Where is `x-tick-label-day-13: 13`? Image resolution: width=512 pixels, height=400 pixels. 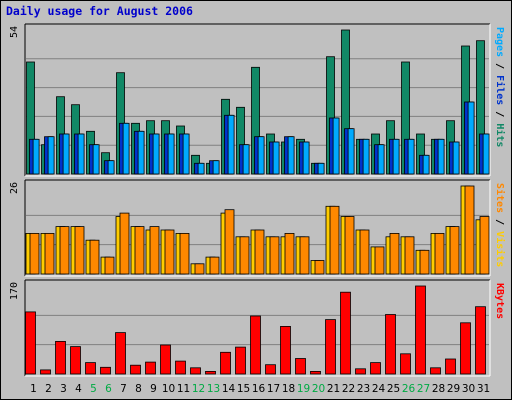
x-tick-label-day-13: 13 is located at coordinates (213, 389).